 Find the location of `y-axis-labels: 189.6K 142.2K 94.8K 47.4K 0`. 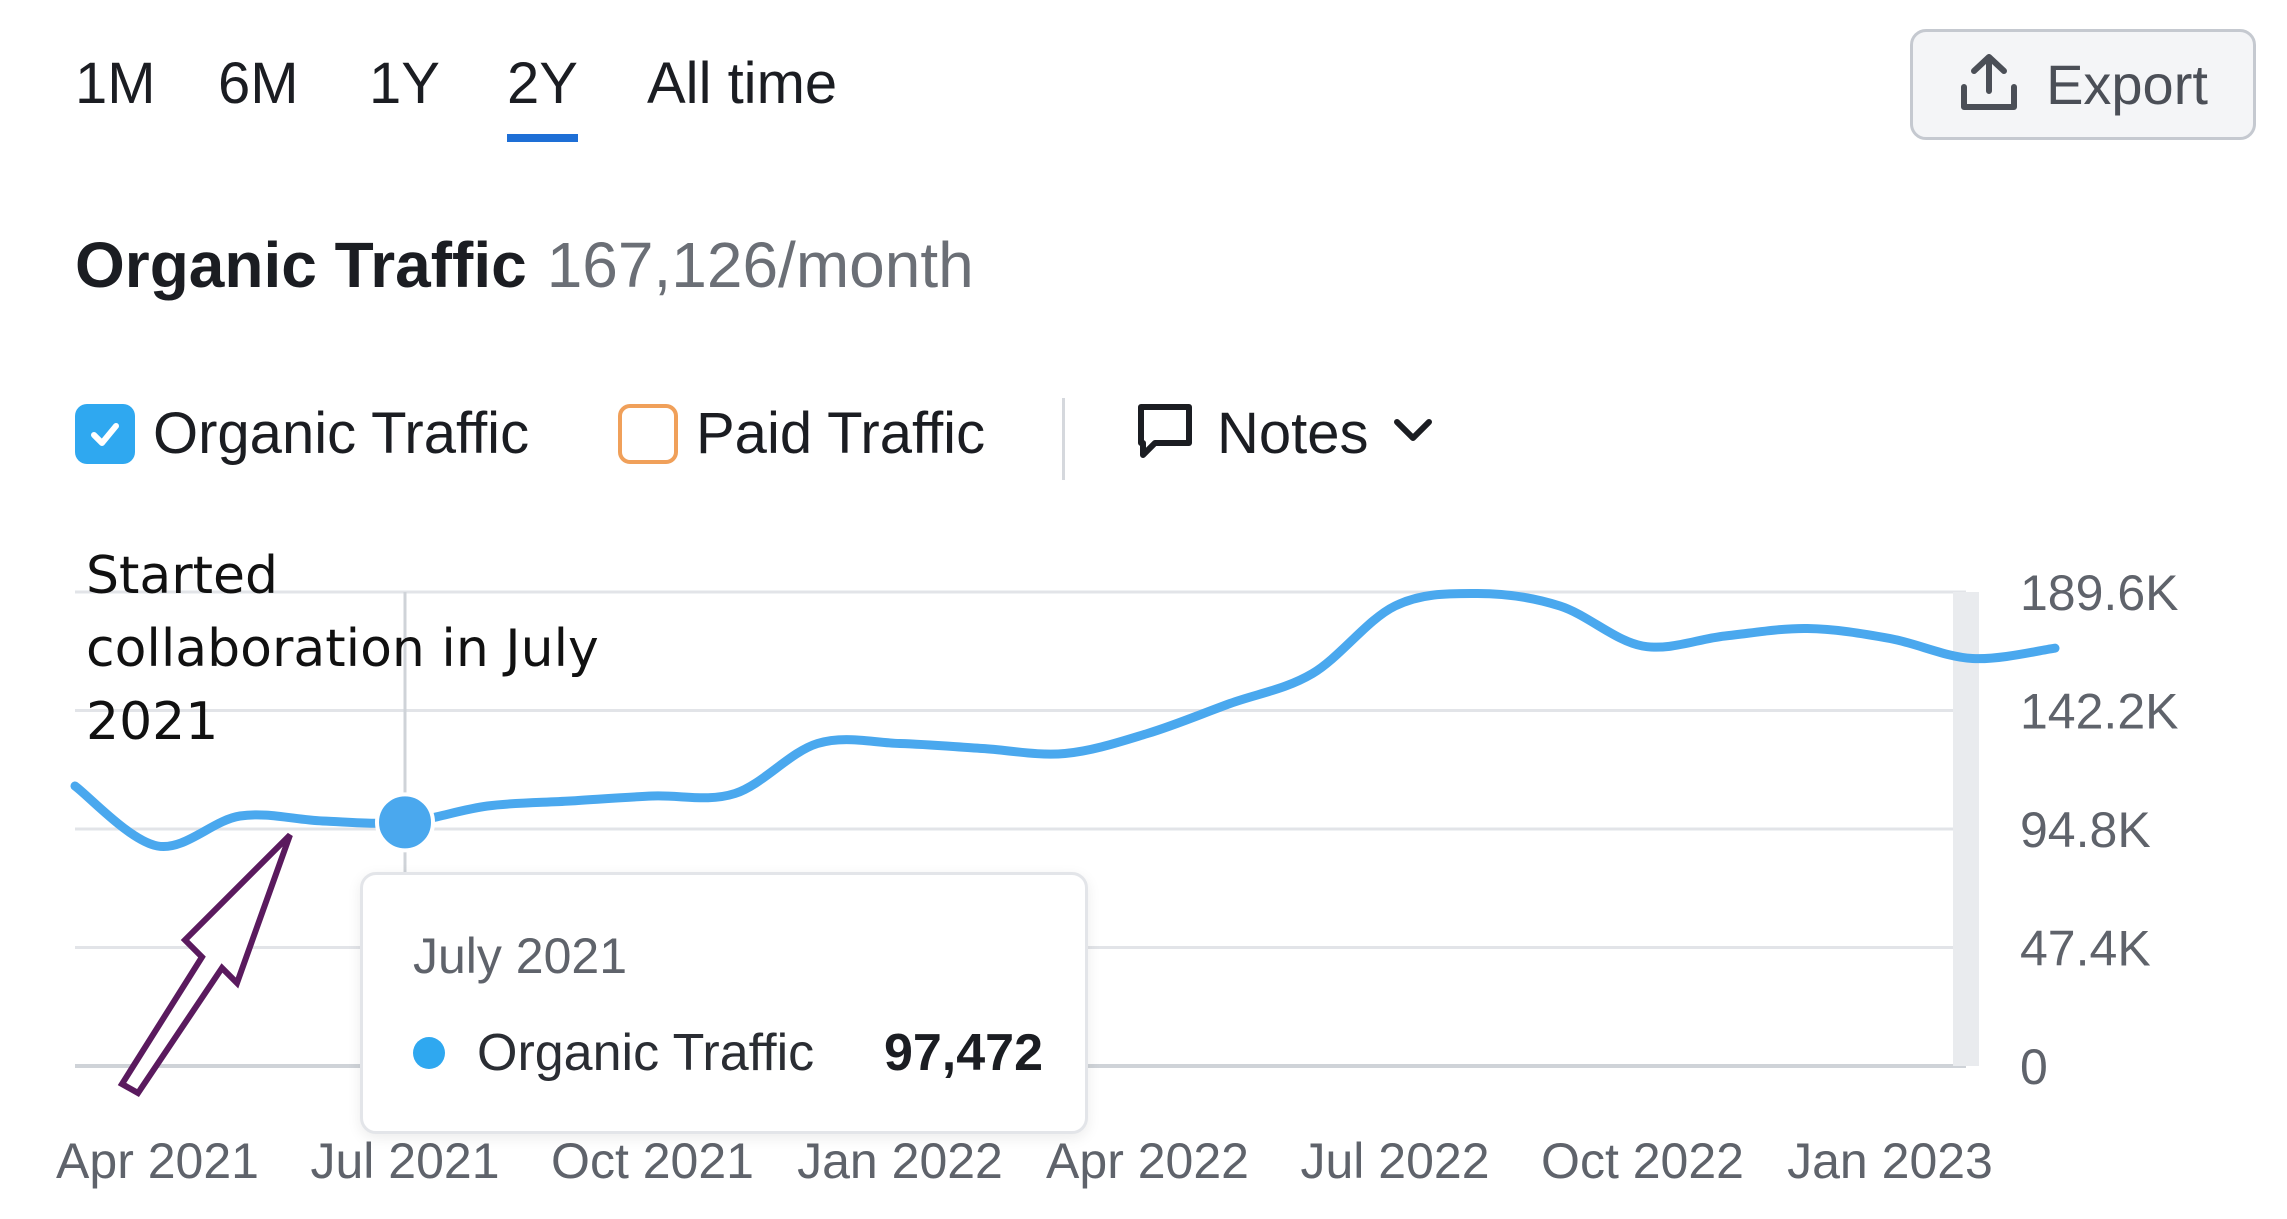

y-axis-labels: 189.6K 142.2K 94.8K 47.4K 0 is located at coordinates (2099, 830).